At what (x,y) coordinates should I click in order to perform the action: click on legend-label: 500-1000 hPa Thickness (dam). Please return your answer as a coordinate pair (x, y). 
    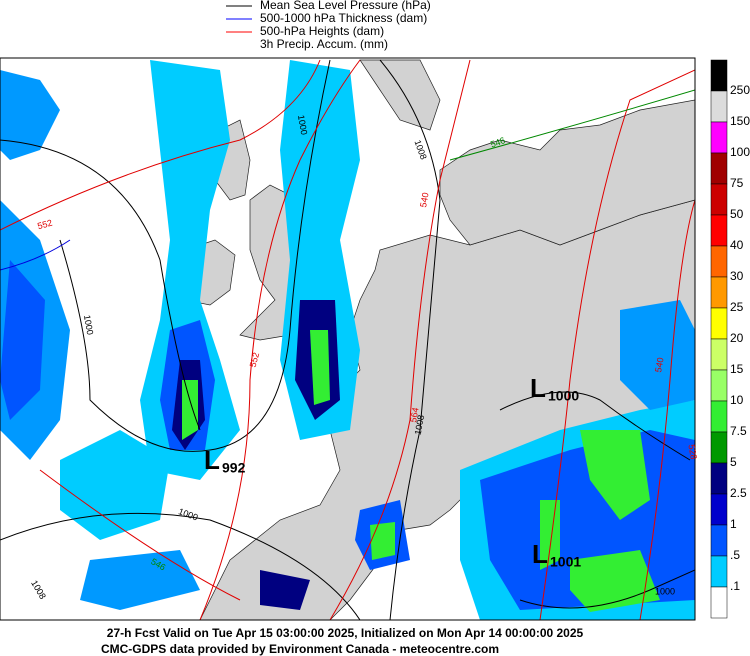
    Looking at the image, I should click on (343, 18).